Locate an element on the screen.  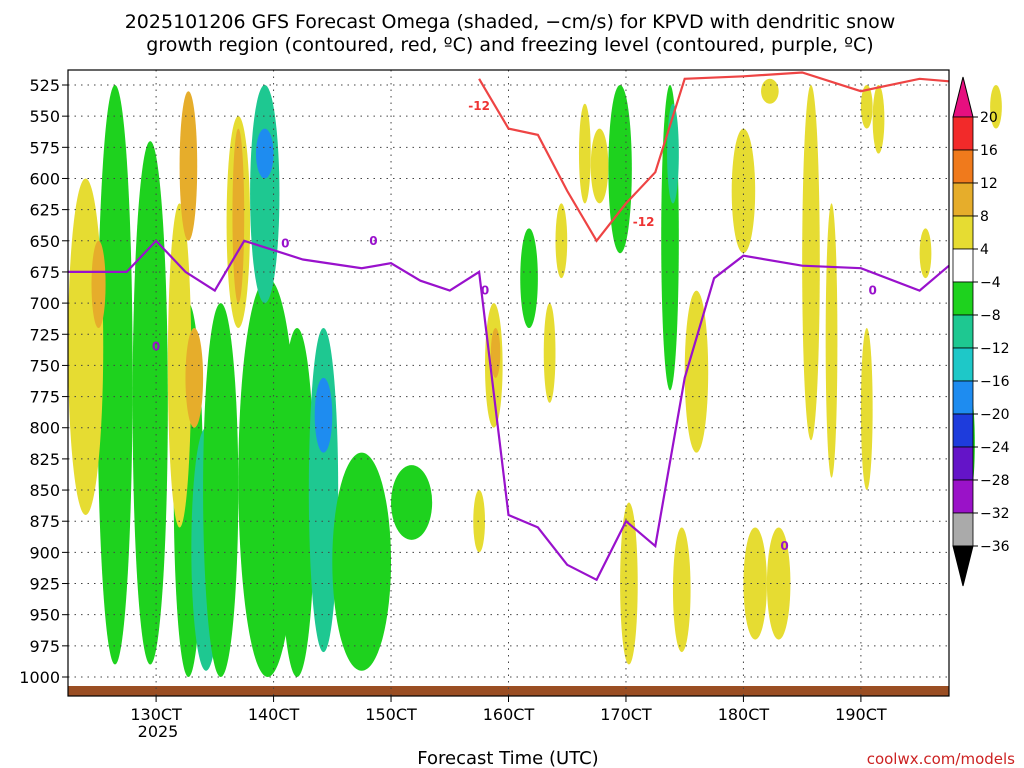
x-tick-label: 180CT is located at coordinates (744, 714).